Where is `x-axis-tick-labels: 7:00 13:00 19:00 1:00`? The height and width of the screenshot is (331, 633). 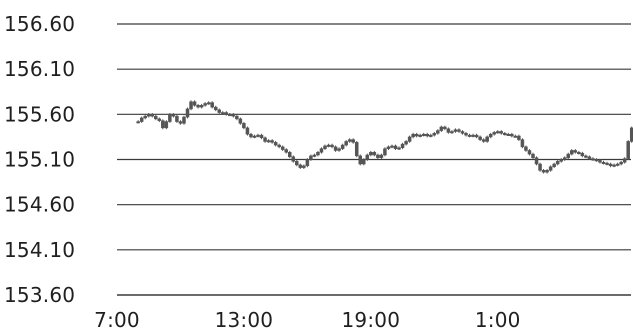
x-axis-tick-labels: 7:00 13:00 19:00 1:00 is located at coordinates (307, 319).